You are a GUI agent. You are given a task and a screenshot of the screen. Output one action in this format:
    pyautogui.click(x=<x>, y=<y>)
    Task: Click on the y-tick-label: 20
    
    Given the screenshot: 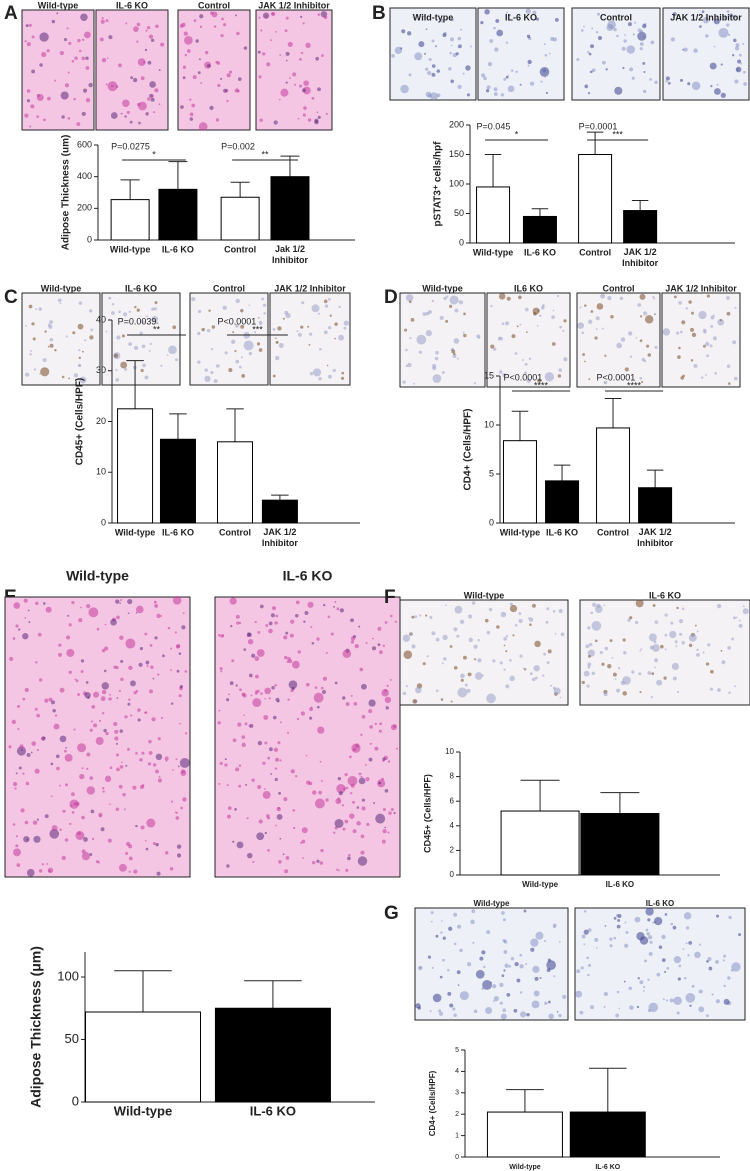 What is the action you would take?
    pyautogui.click(x=101, y=421)
    